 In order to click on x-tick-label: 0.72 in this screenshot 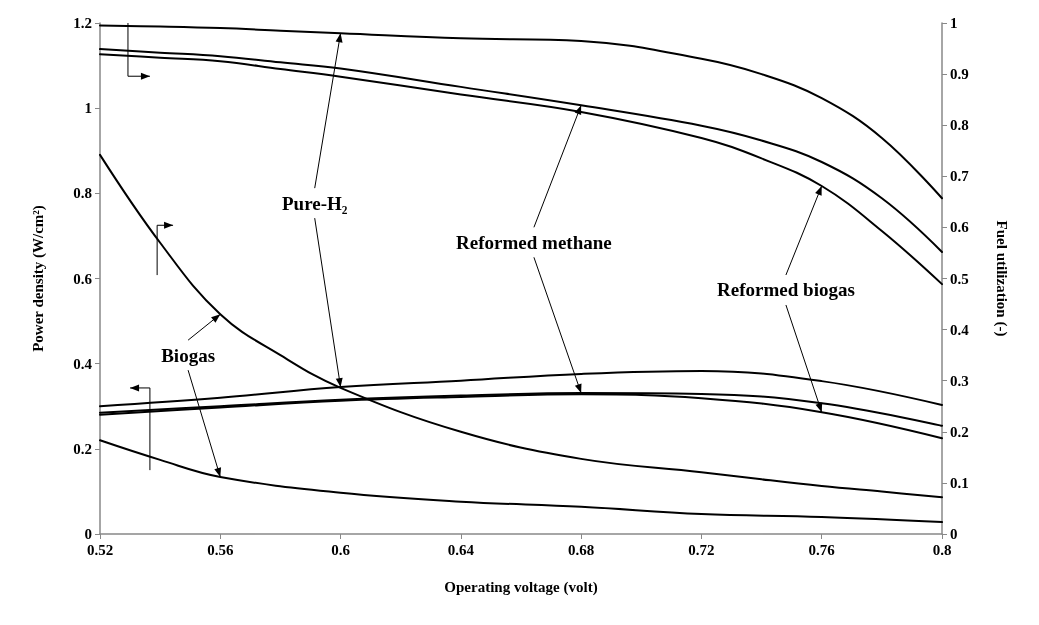, I will do `click(701, 549)`.